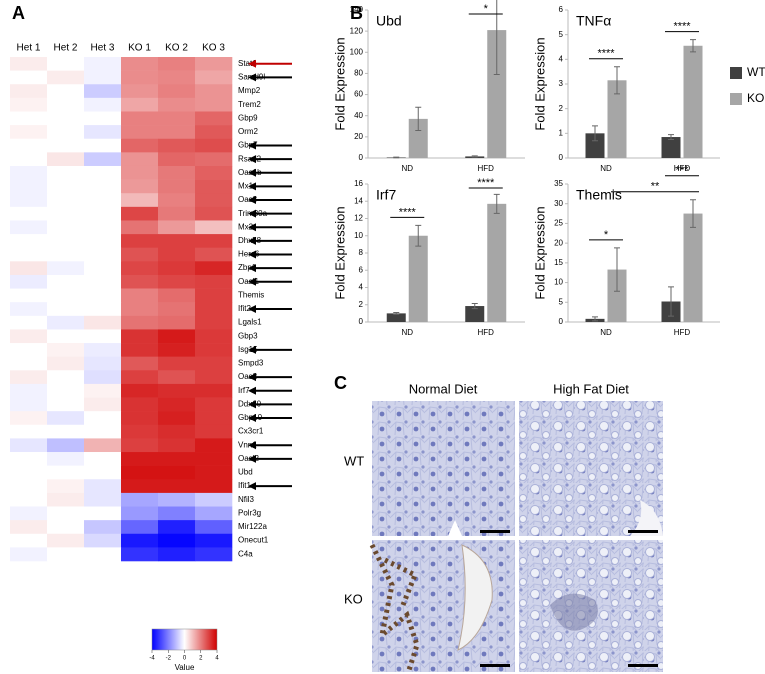 The height and width of the screenshot is (674, 765). I want to click on column-label: KO 2, so click(176, 48).